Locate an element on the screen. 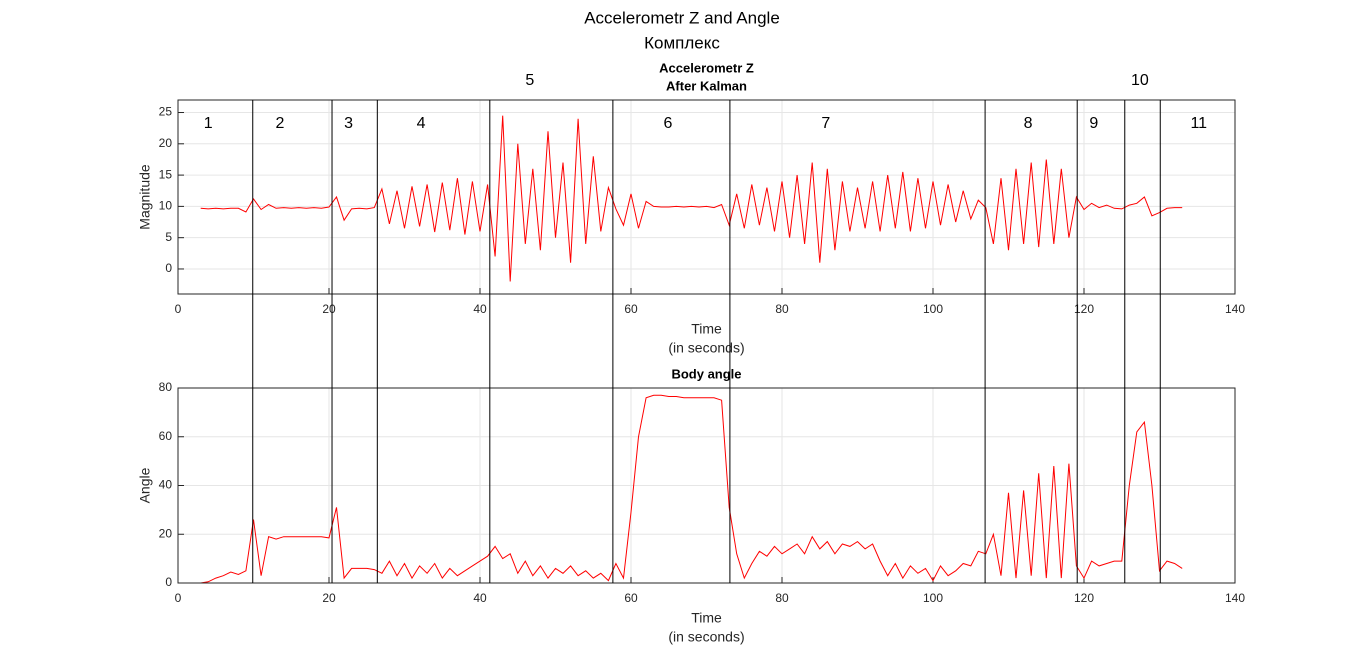 This screenshot has height=665, width=1366. y-tick-label: 5 is located at coordinates (168, 237).